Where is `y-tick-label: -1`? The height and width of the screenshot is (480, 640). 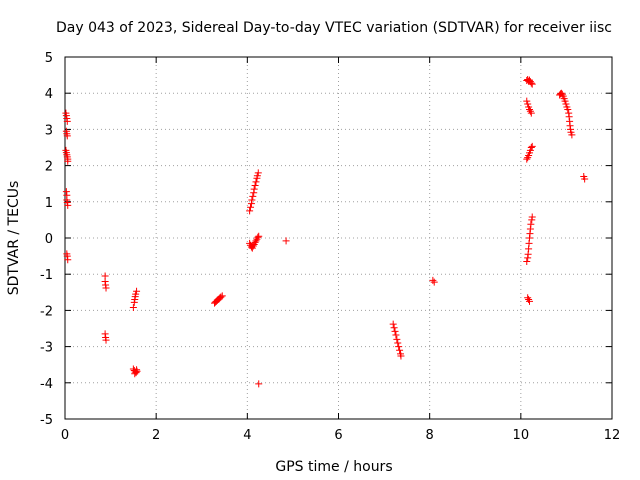
y-tick-label: -1 is located at coordinates (46, 275).